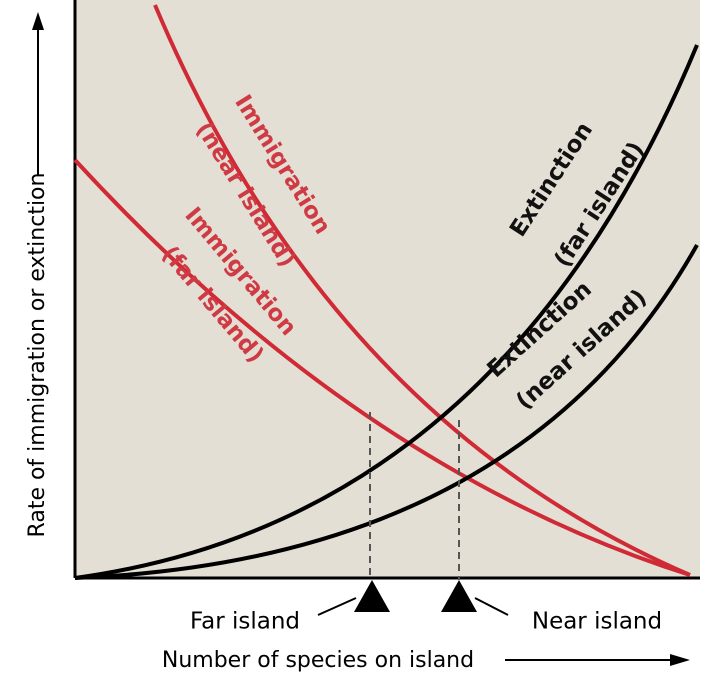 The width and height of the screenshot is (714, 679). Describe the element at coordinates (372, 596) in the screenshot. I see `far-marker` at that location.